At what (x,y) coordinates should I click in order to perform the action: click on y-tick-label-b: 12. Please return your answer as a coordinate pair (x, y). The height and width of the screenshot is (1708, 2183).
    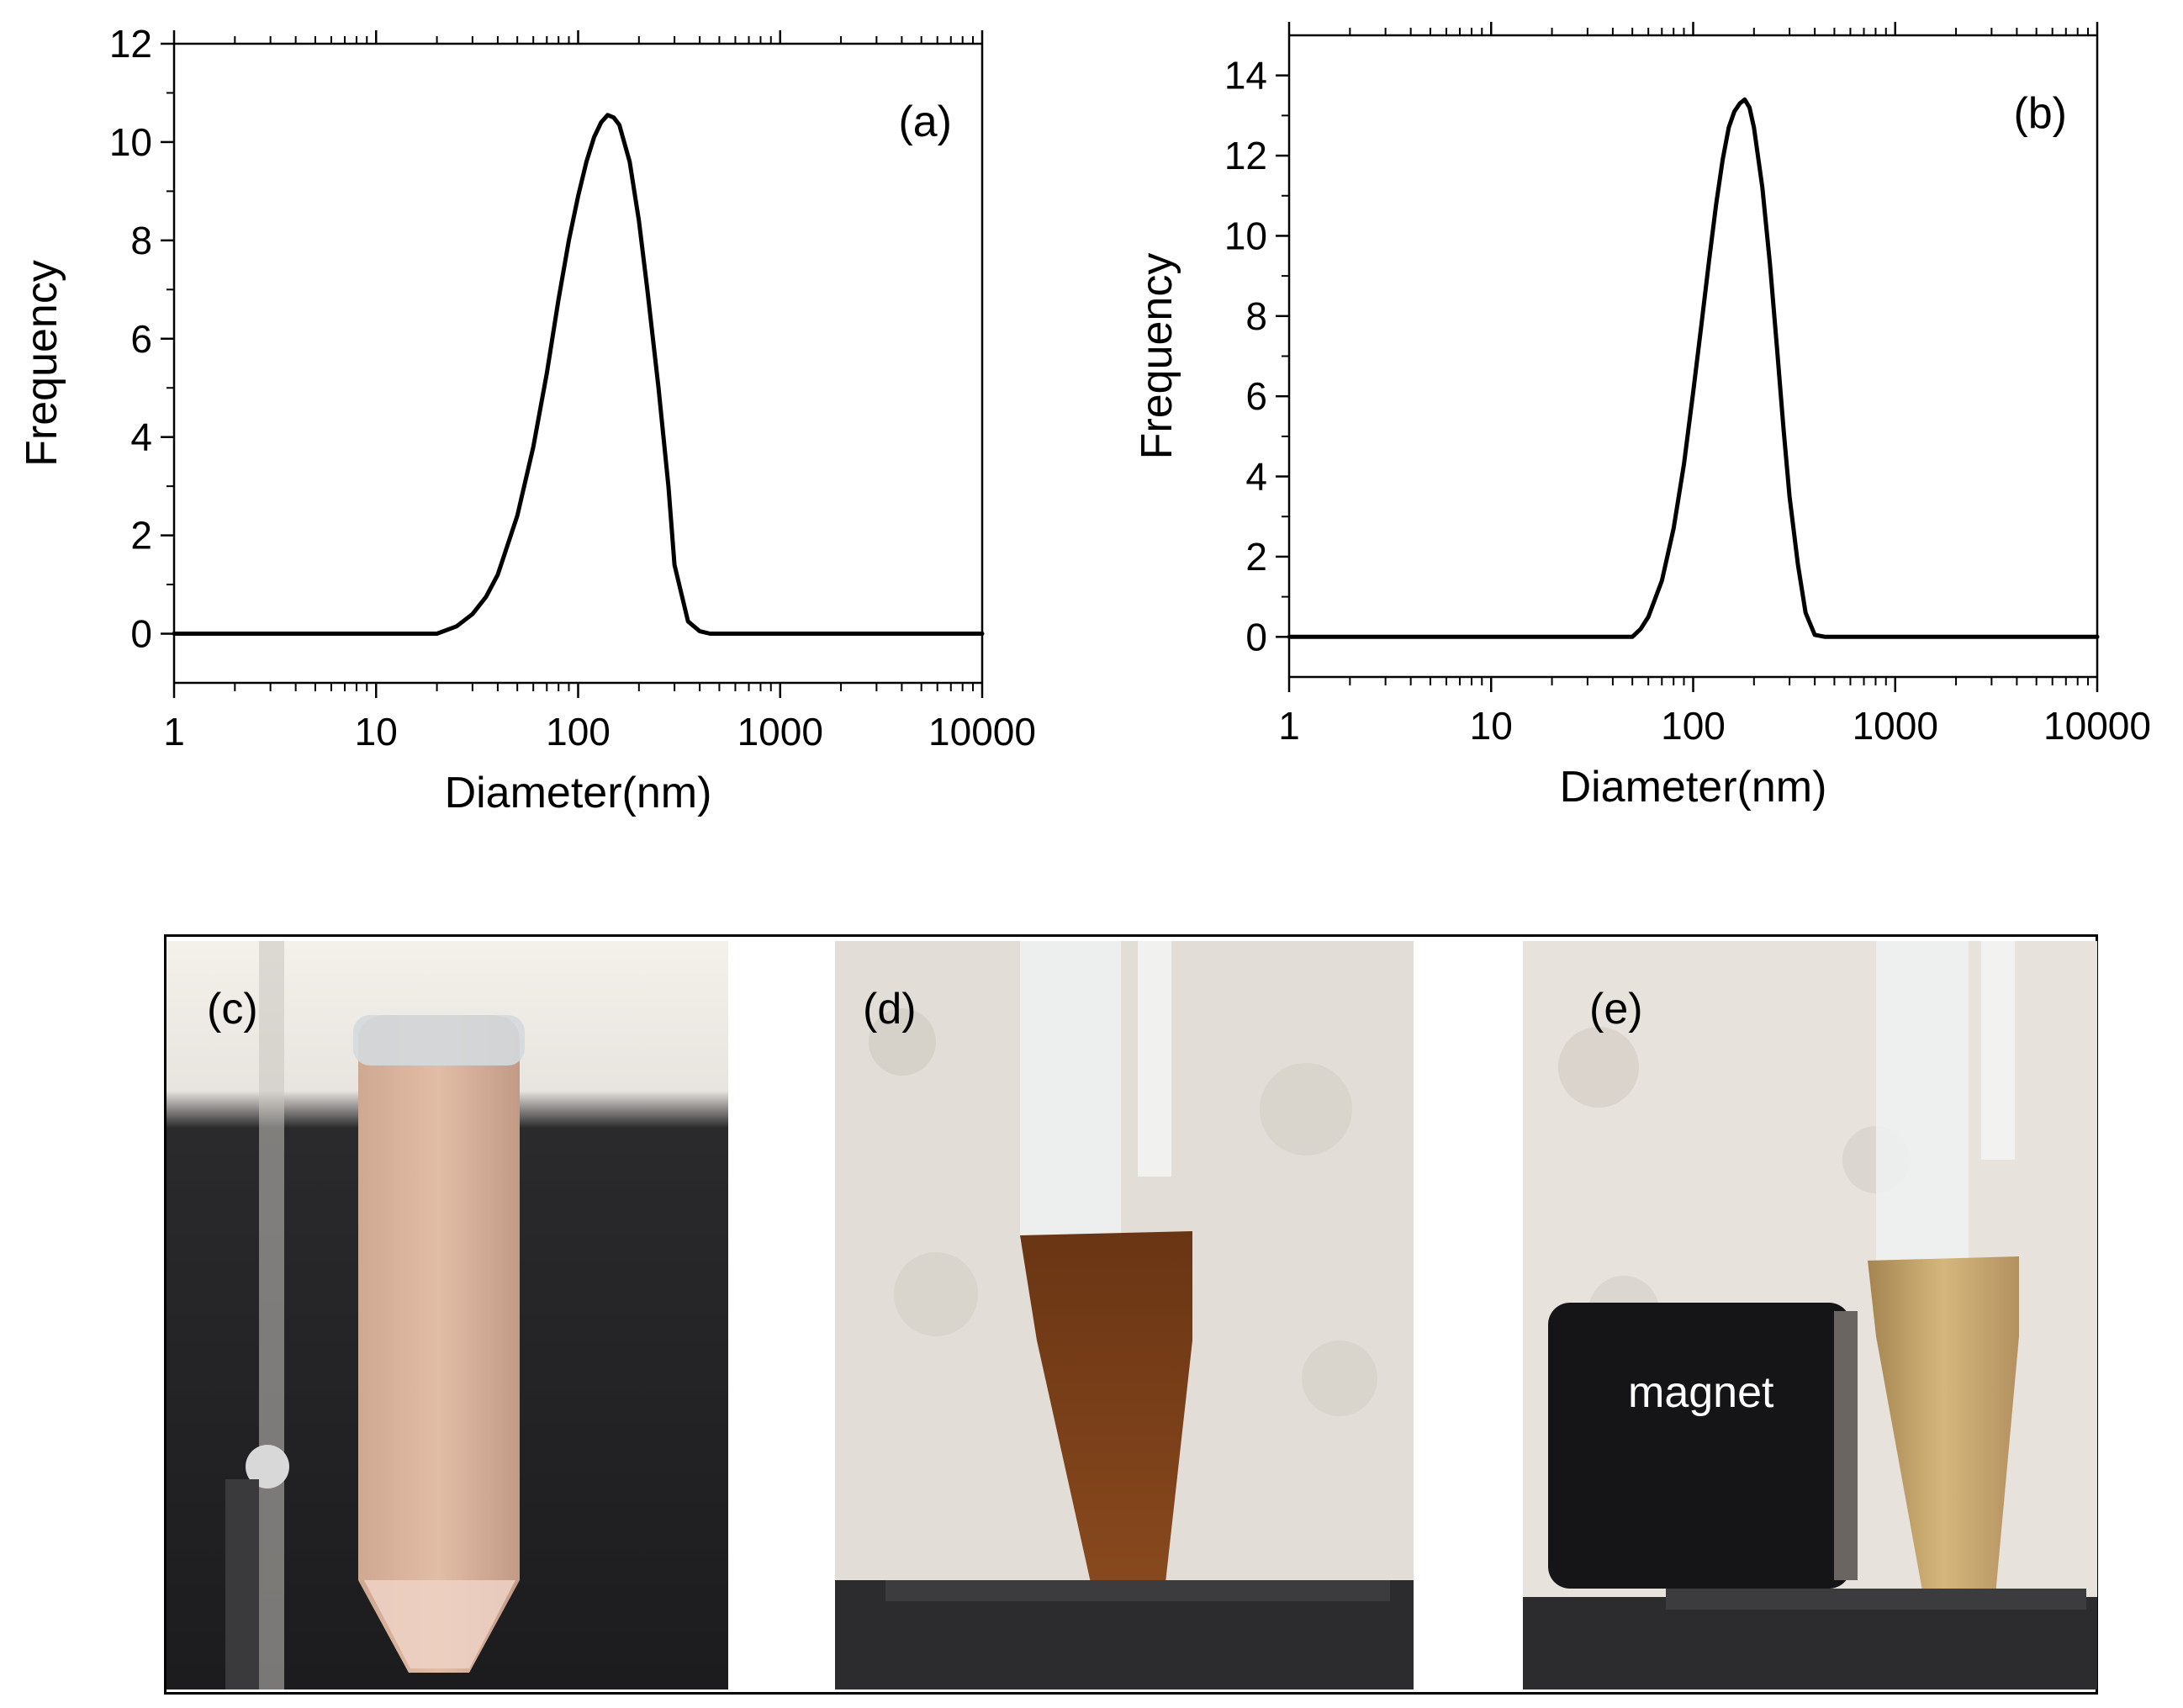
    Looking at the image, I should click on (1245, 155).